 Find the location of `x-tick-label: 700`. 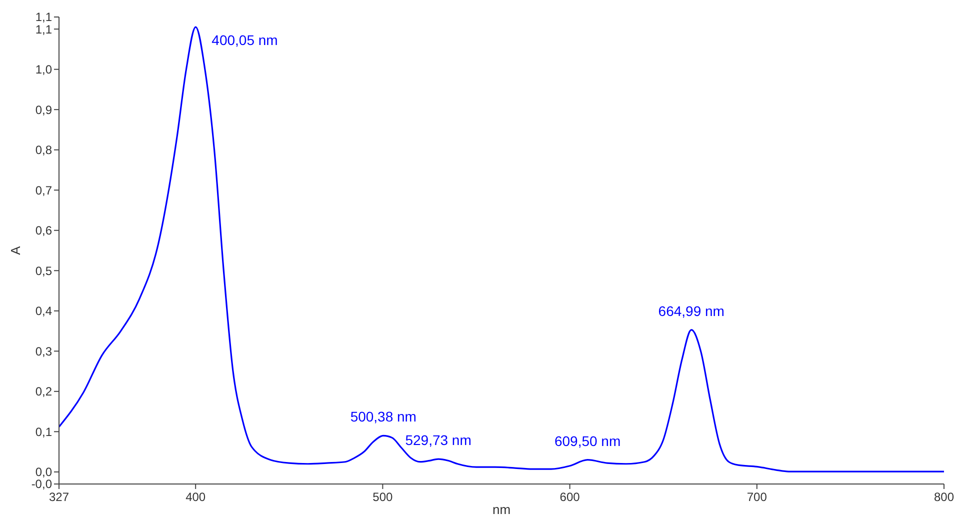

x-tick-label: 700 is located at coordinates (757, 497).